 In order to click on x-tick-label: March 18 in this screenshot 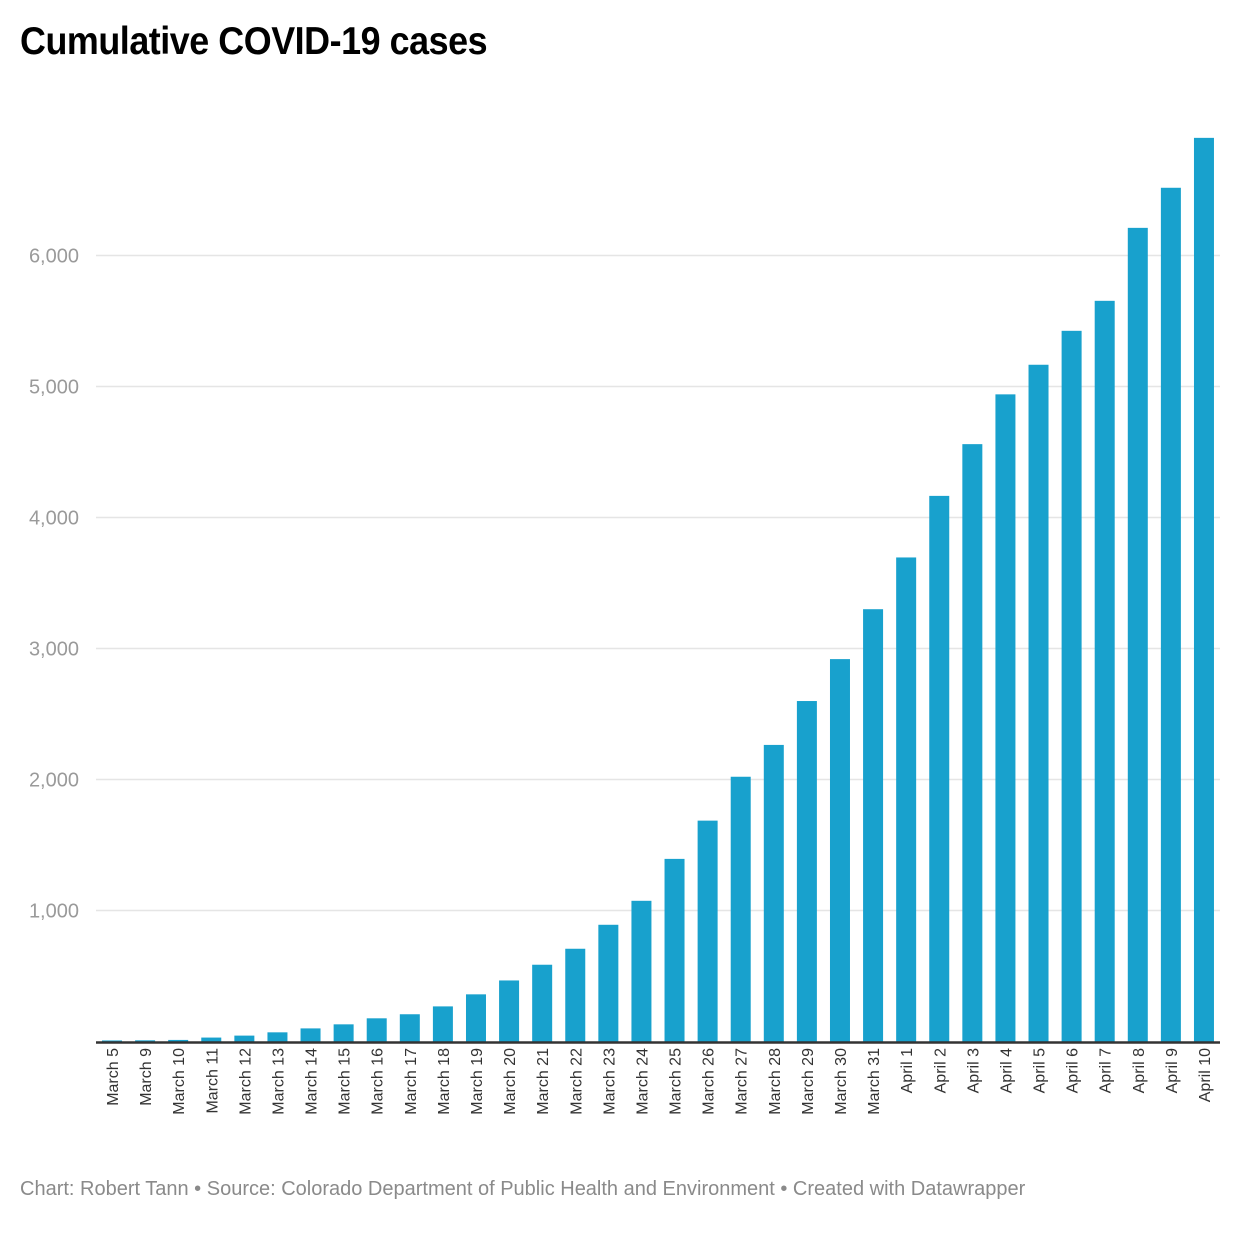, I will do `click(444, 1081)`.